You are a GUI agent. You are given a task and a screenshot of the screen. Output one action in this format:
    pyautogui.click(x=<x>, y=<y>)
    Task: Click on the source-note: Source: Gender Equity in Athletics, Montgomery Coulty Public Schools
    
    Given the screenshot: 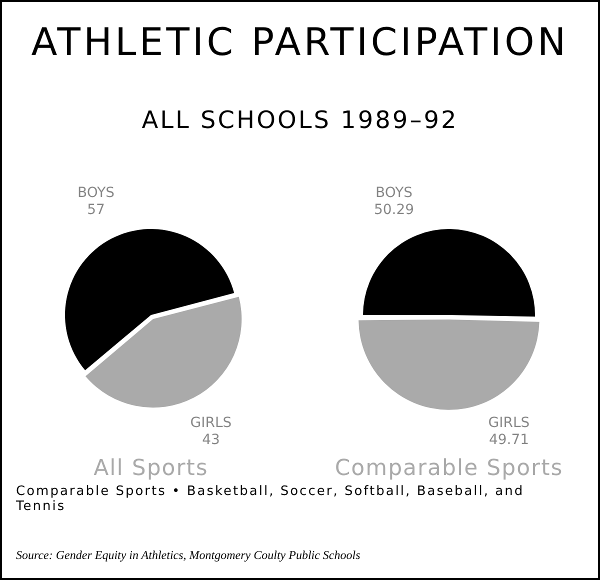 What is the action you would take?
    pyautogui.click(x=189, y=555)
    